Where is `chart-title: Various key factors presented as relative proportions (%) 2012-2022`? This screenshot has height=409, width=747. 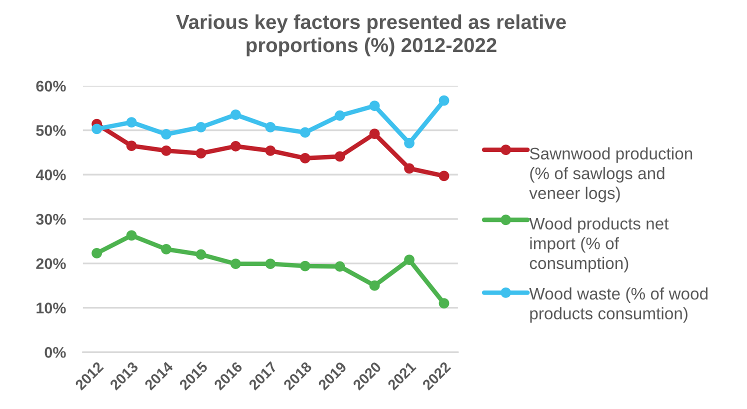
chart-title: Various key factors presented as relative proportions (%) 2012-2022 is located at coordinates (371, 35).